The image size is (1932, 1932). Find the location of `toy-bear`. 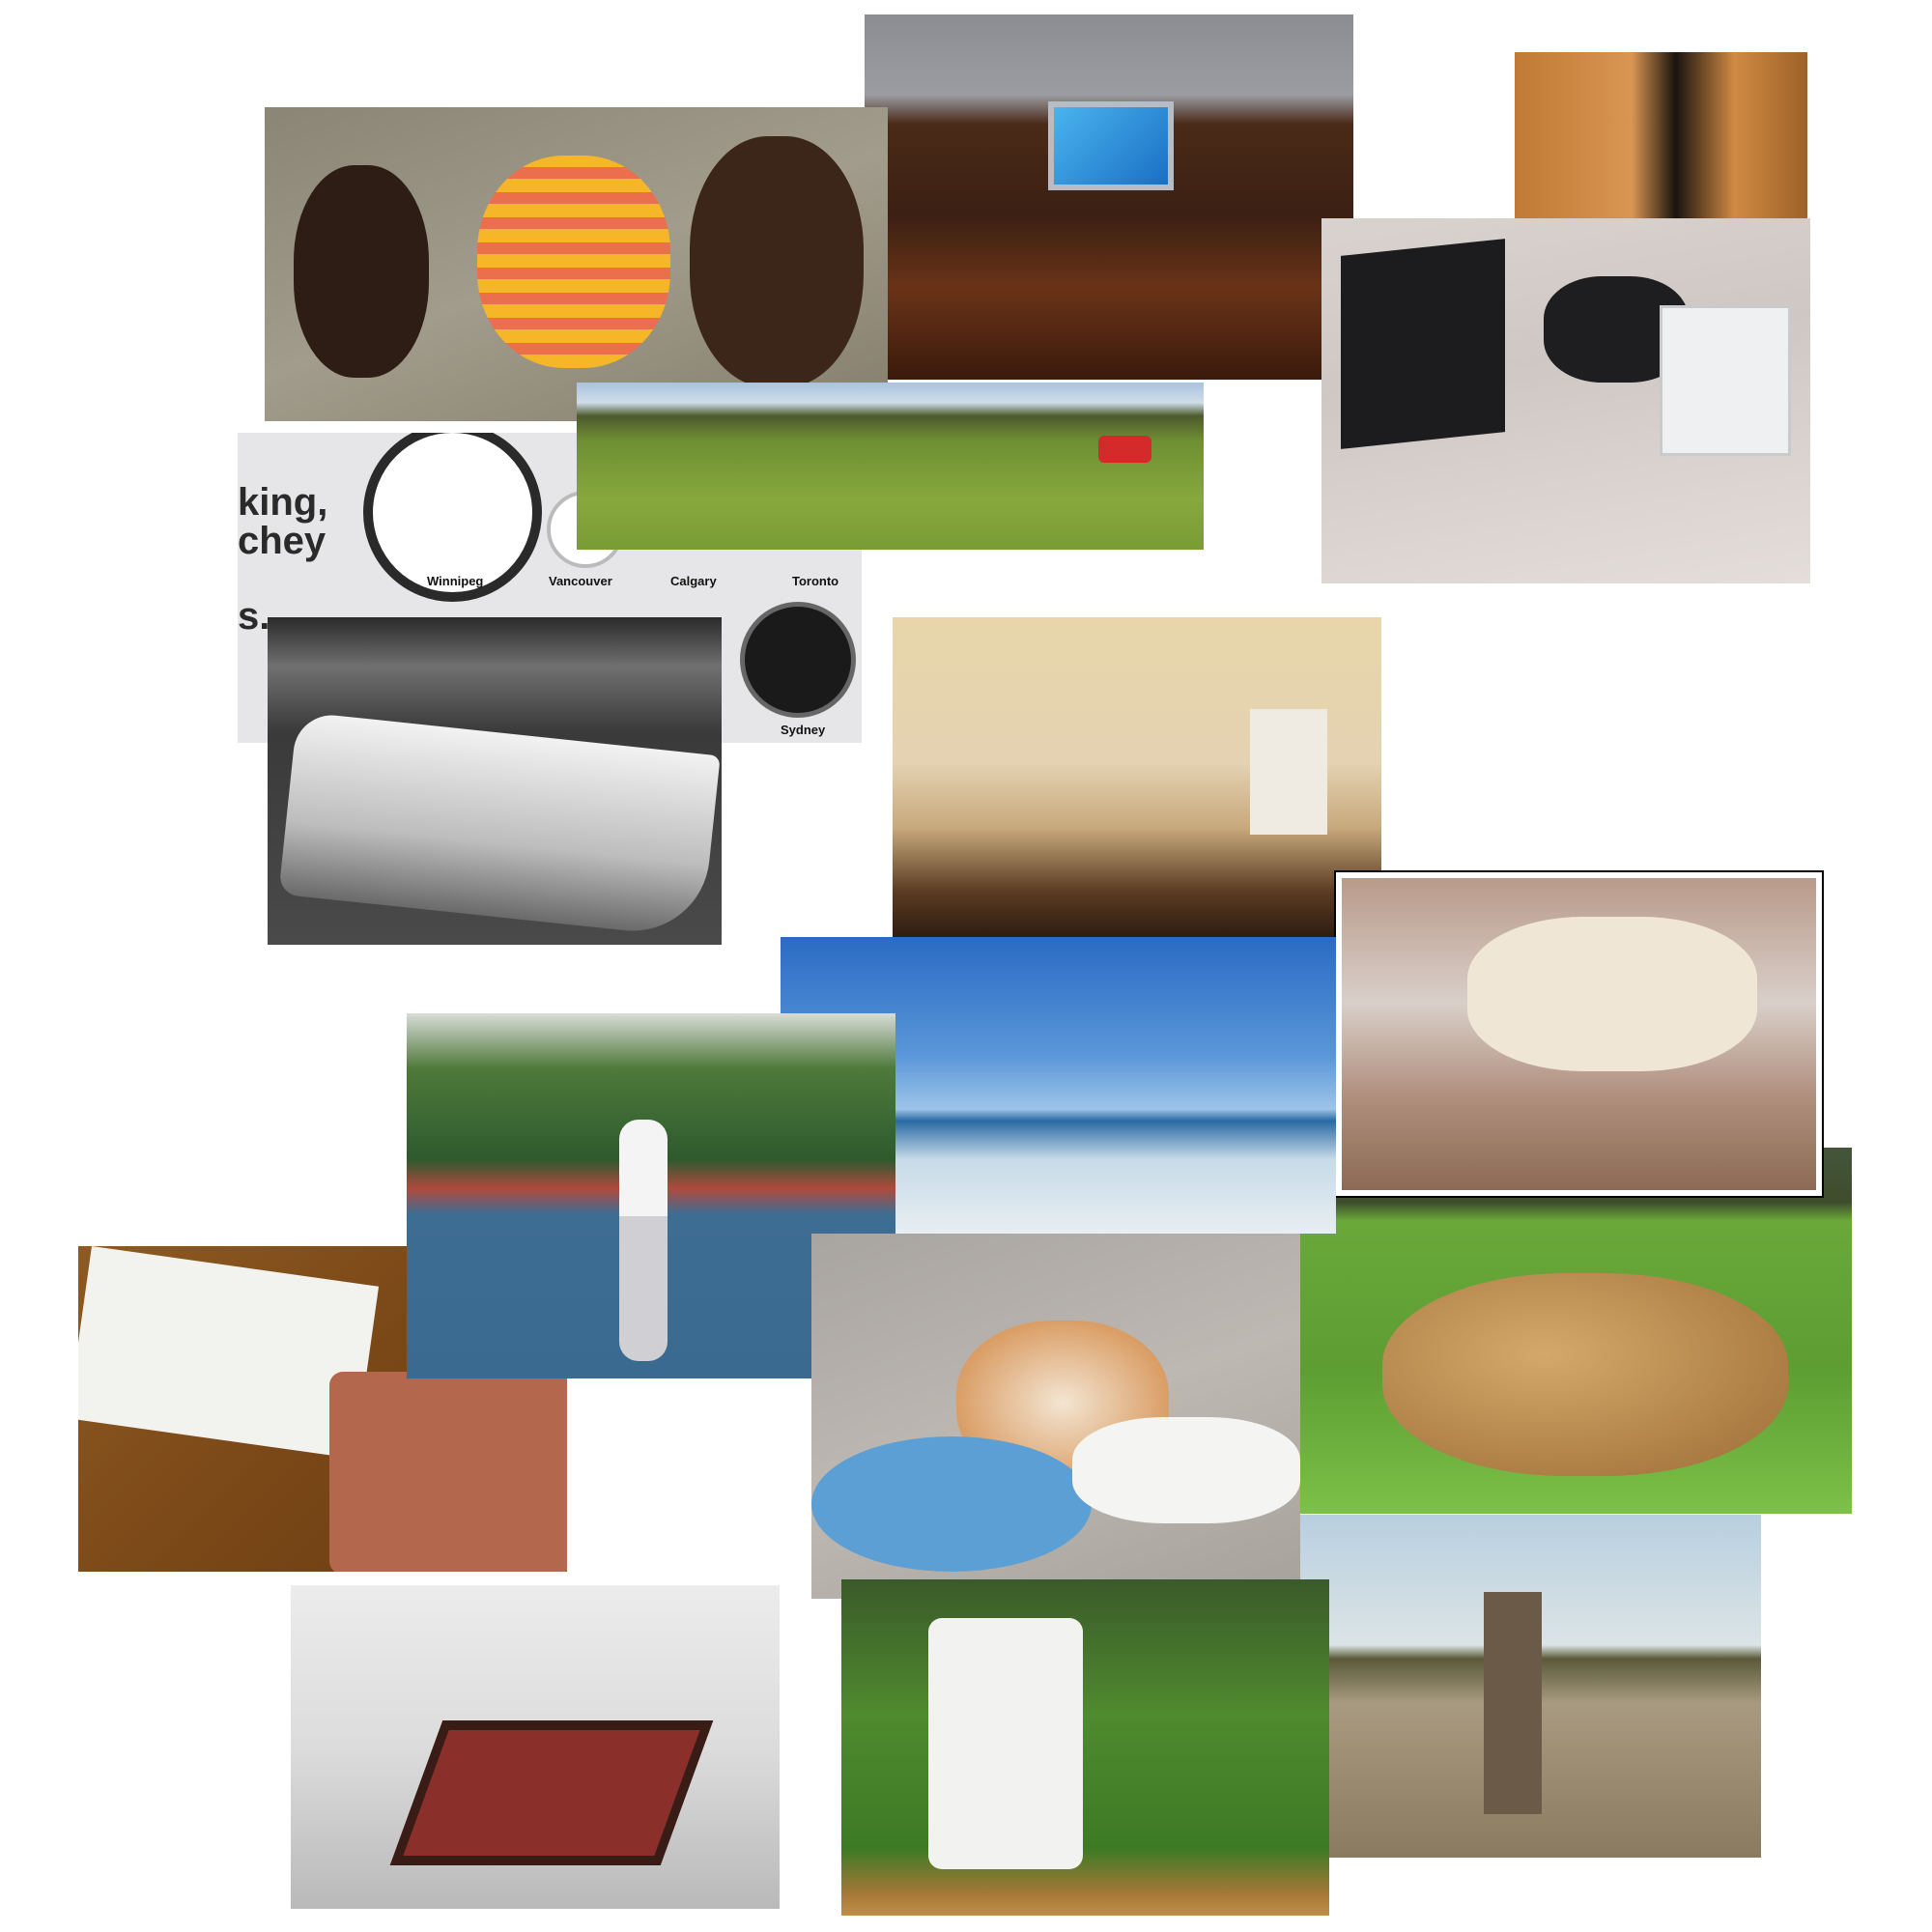

toy-bear is located at coordinates (777, 261).